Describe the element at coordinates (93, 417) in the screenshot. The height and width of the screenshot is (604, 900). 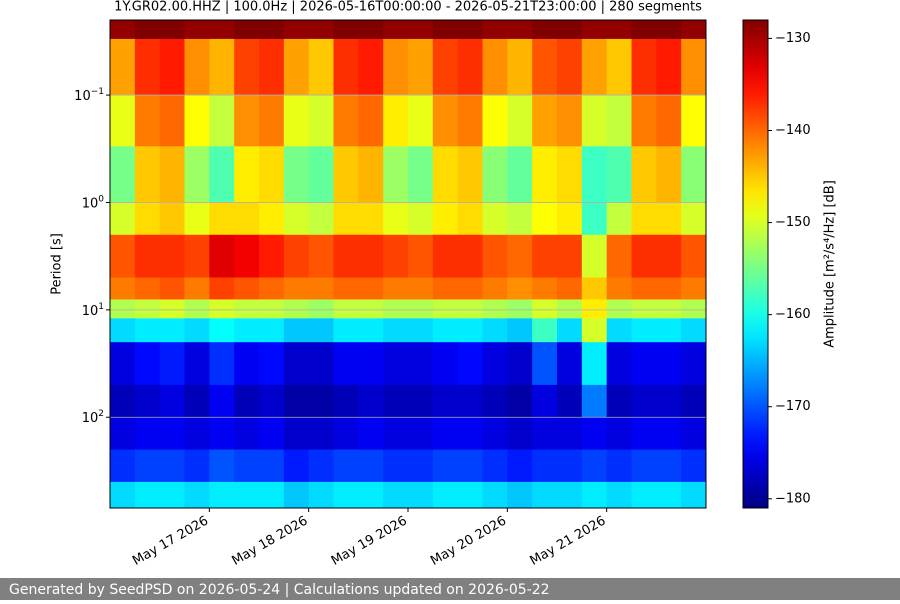
I see `y-tick-label: 102` at that location.